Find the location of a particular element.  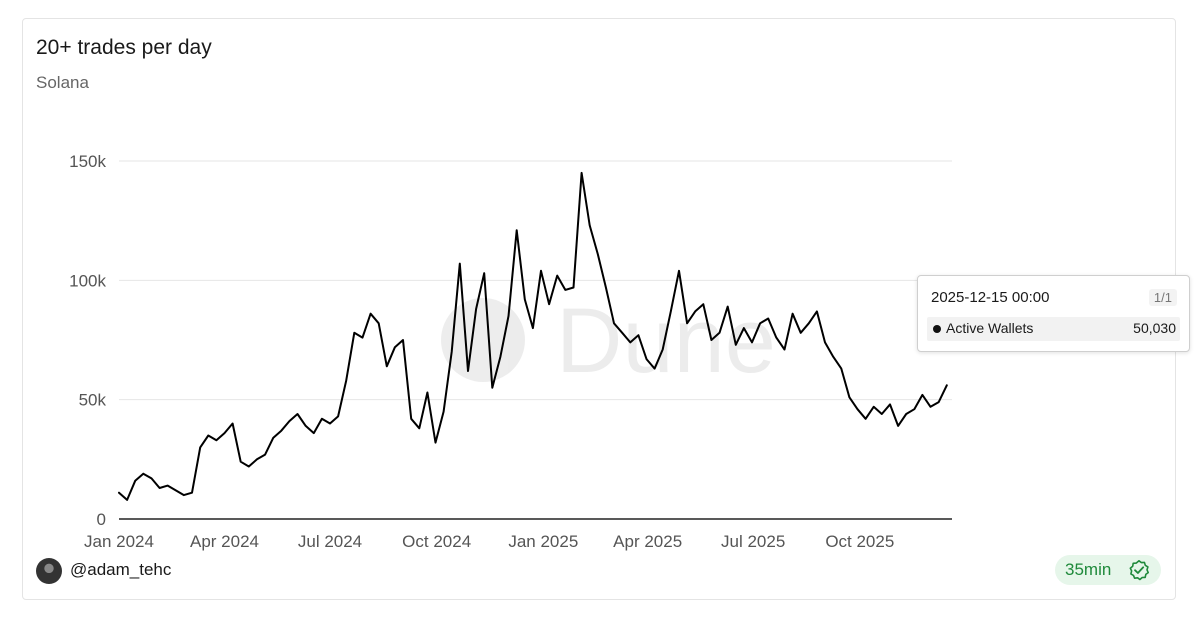

y-tick-label: 0 is located at coordinates (101, 519).